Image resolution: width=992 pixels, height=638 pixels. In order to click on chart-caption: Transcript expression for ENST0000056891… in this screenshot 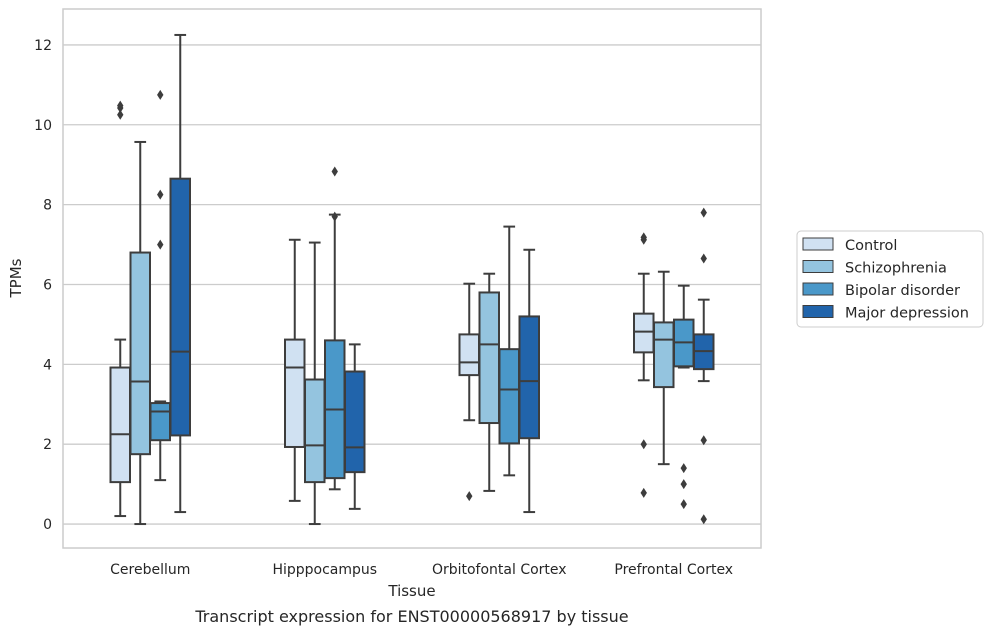, I will do `click(411, 616)`.